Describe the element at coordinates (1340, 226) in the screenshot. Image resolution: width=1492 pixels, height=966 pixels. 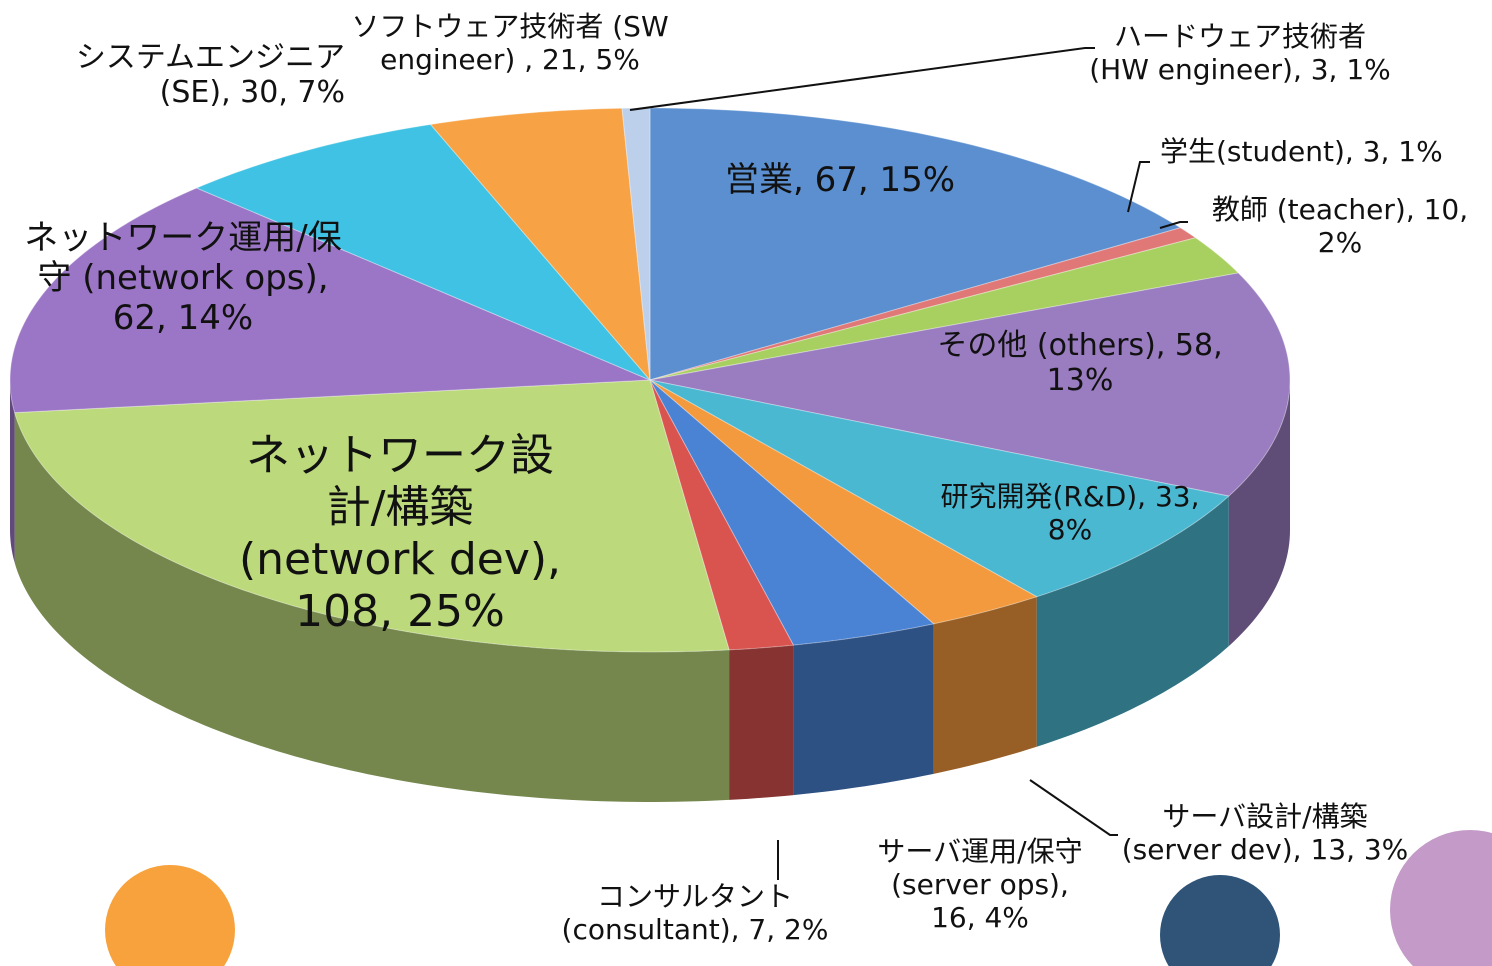
I see `data-label: 教師 (teacher), 10, 2%` at that location.